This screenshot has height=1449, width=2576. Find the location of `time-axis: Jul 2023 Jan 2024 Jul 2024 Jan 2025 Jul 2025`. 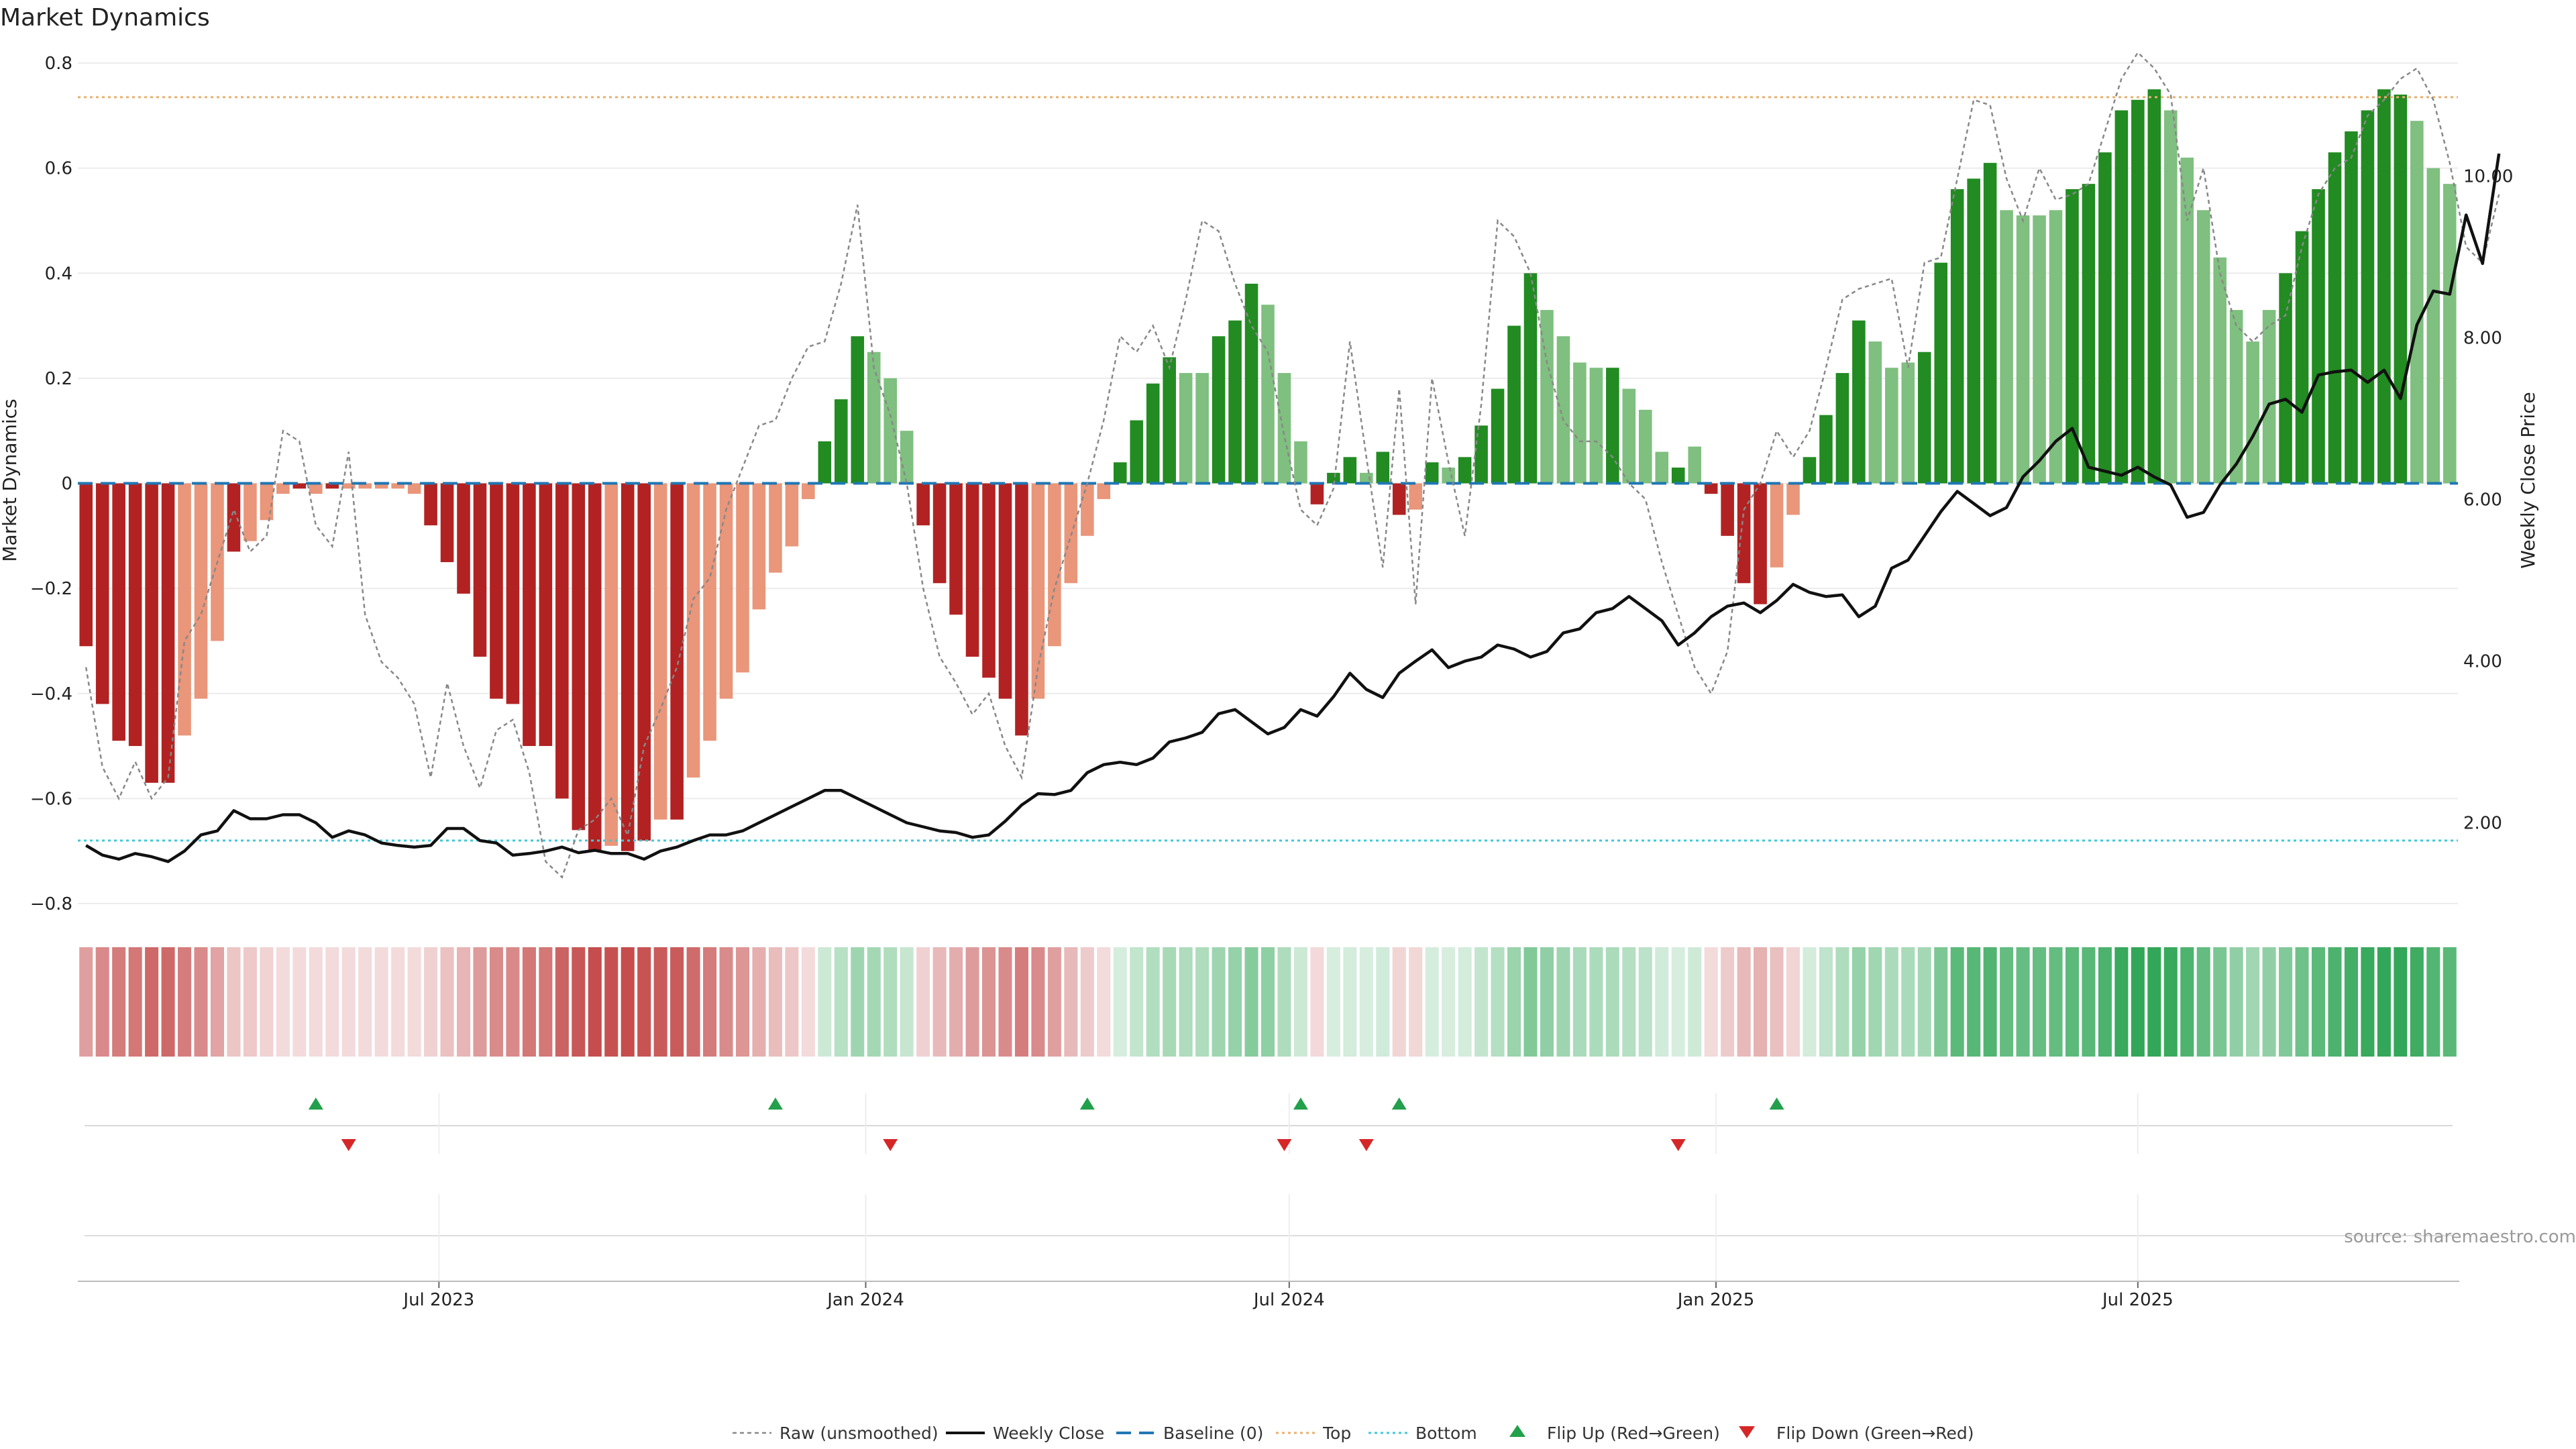

time-axis: Jul 2023 Jan 2024 Jul 2024 Jan 2025 Jul 2025 is located at coordinates (1268, 1252).